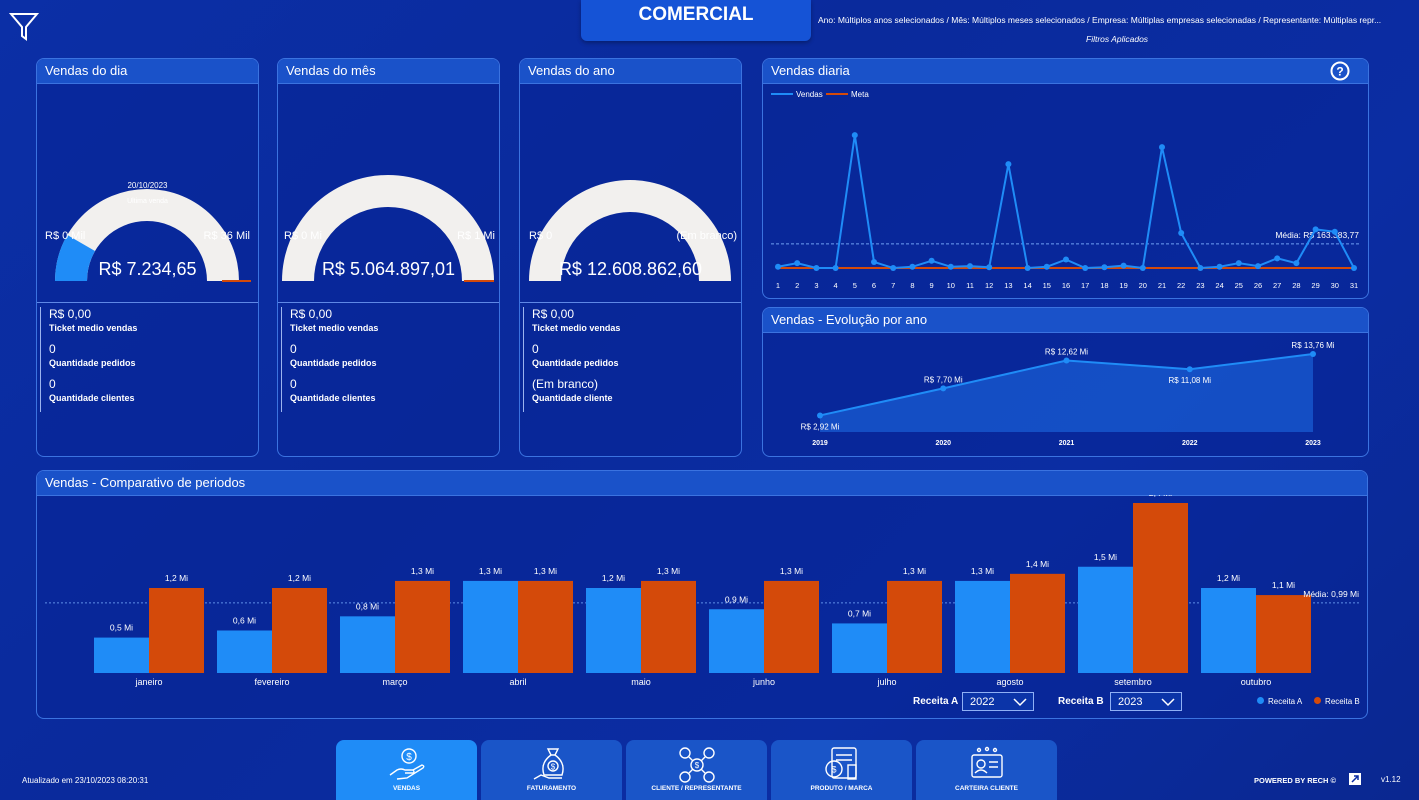  Describe the element at coordinates (874, 285) in the screenshot. I see `x-tick-label: 6` at that location.